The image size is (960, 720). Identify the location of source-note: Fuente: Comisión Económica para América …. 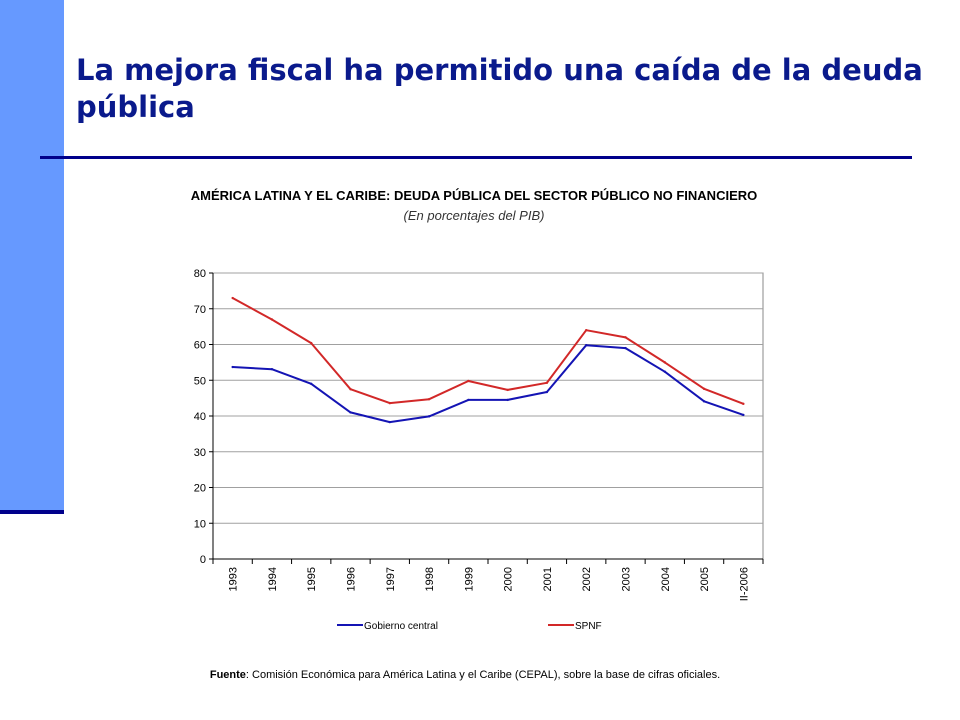
(465, 675).